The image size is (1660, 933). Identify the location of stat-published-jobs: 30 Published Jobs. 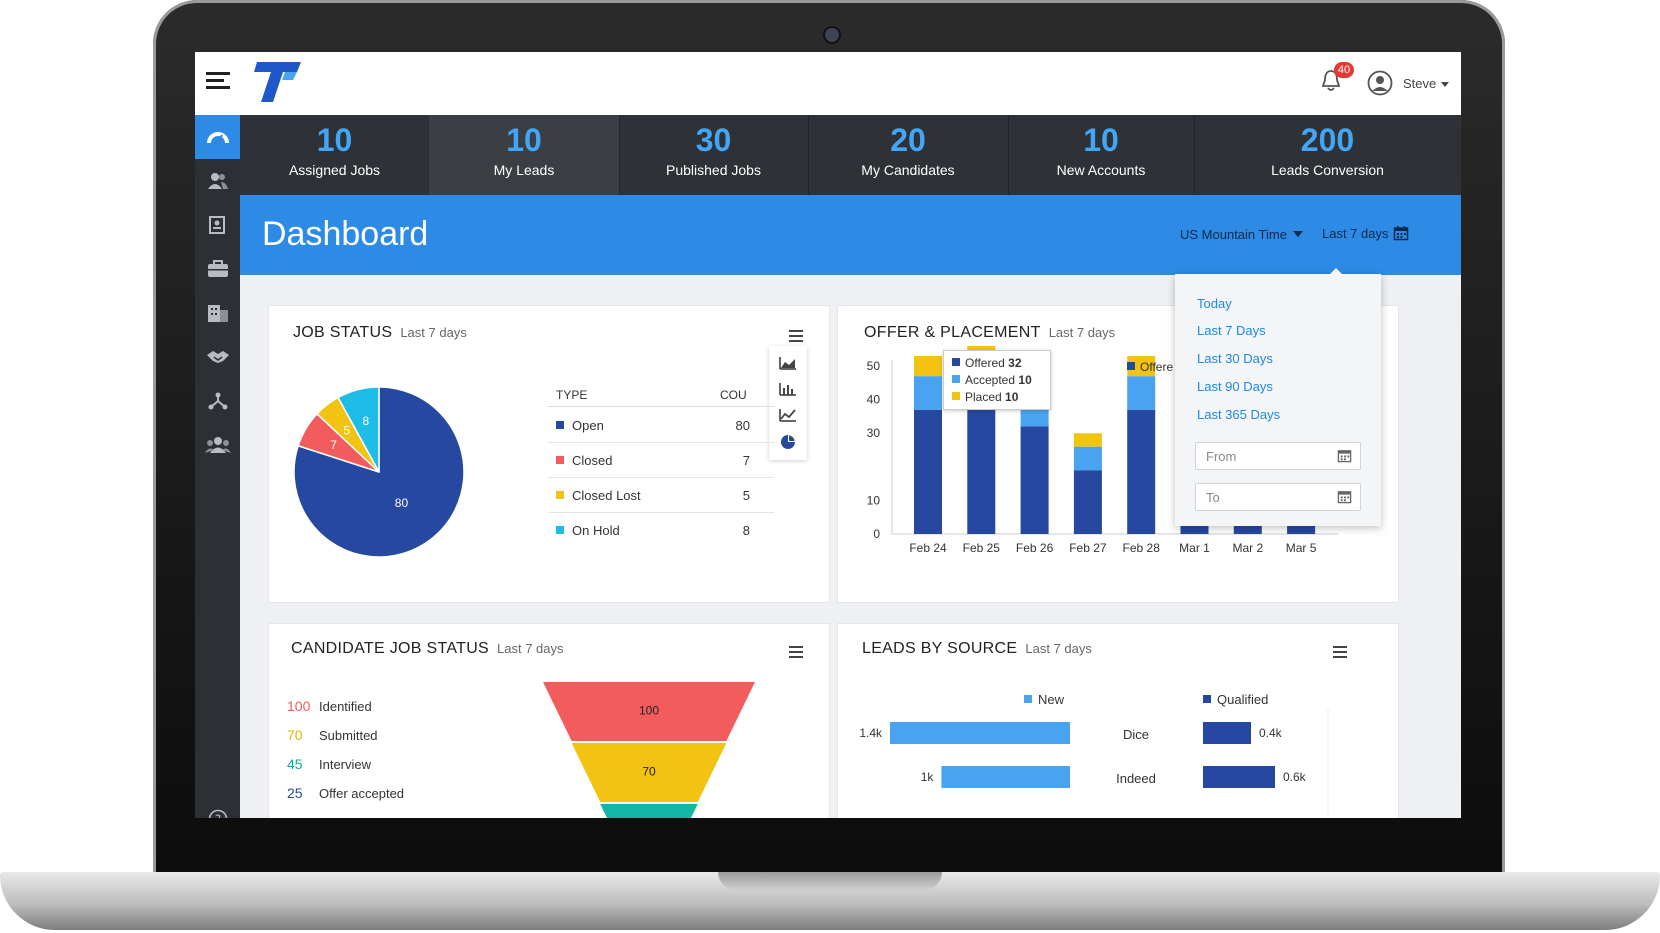
(714, 155).